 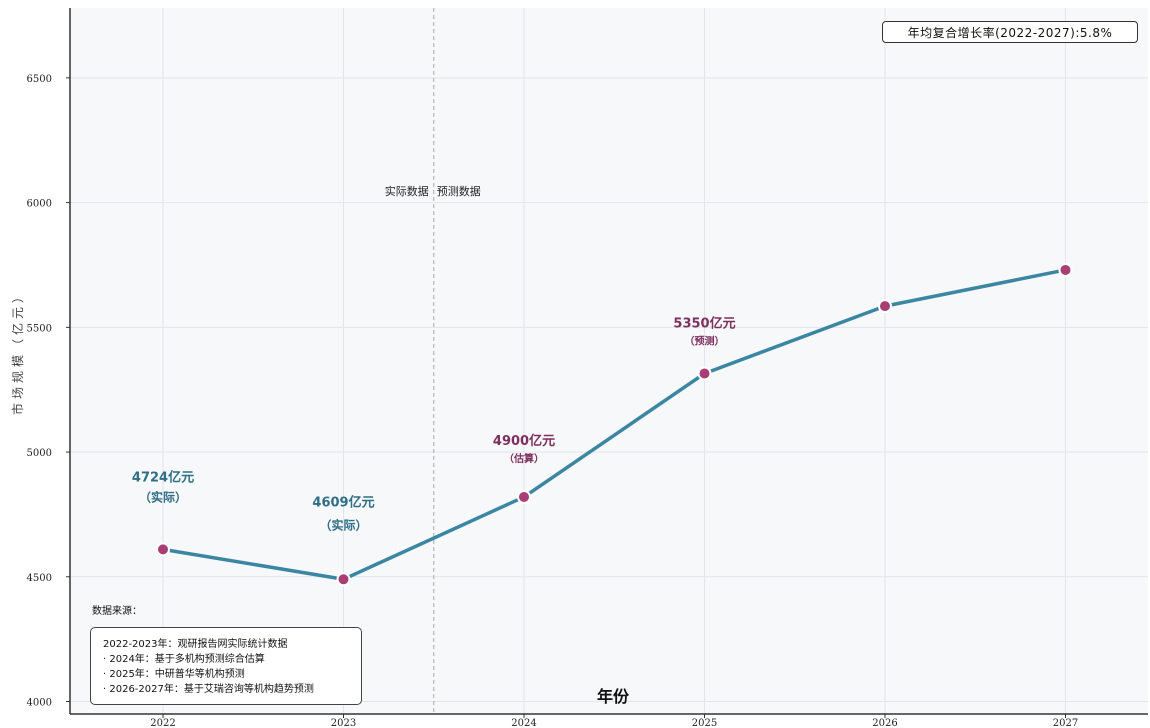 I want to click on data-label-value: 4724亿元, so click(x=163, y=477).